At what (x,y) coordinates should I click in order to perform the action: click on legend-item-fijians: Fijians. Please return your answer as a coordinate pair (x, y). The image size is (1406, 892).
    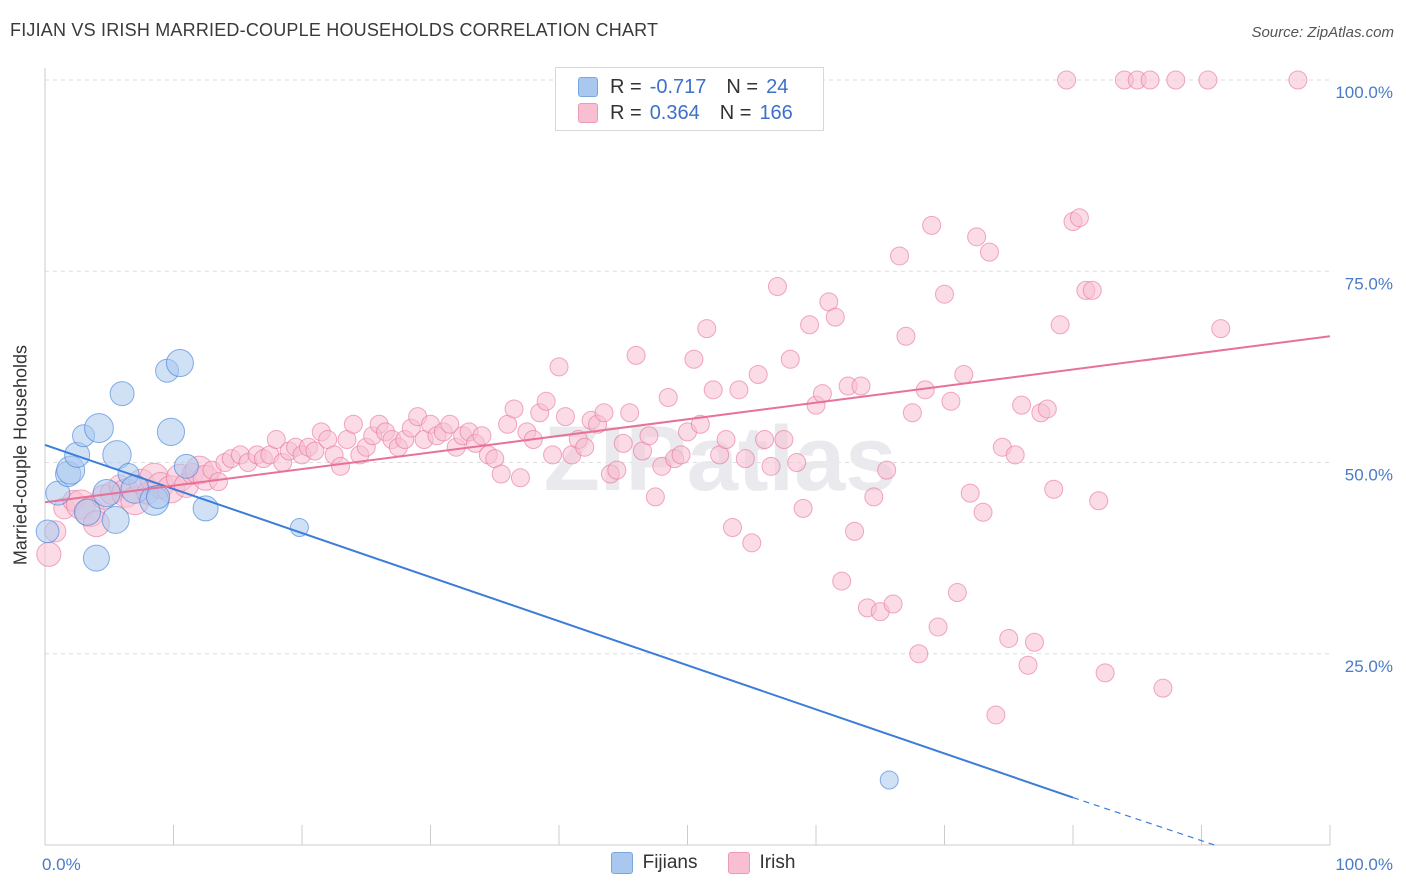
    Looking at the image, I should click on (654, 863).